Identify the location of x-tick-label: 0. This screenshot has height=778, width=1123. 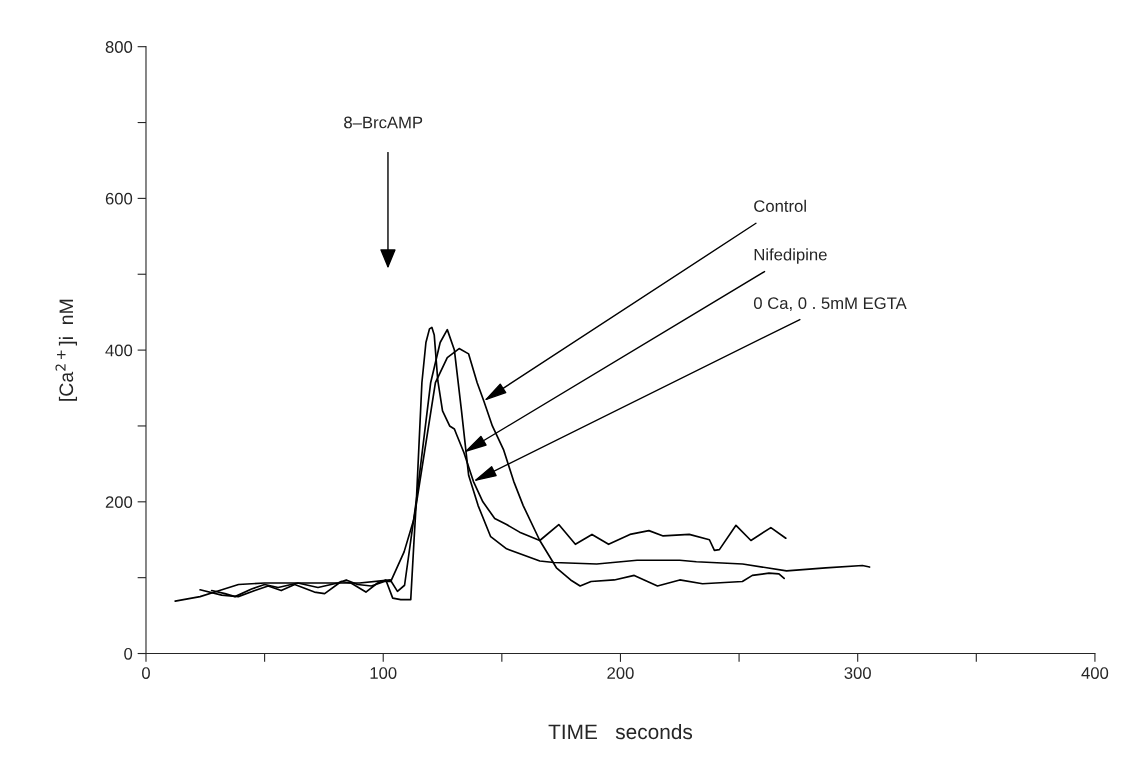
(146, 673).